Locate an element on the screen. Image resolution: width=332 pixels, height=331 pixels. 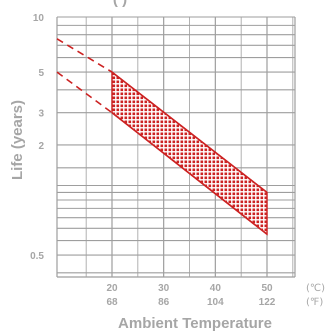
y-tick-label: 0.5 is located at coordinates (37, 256).